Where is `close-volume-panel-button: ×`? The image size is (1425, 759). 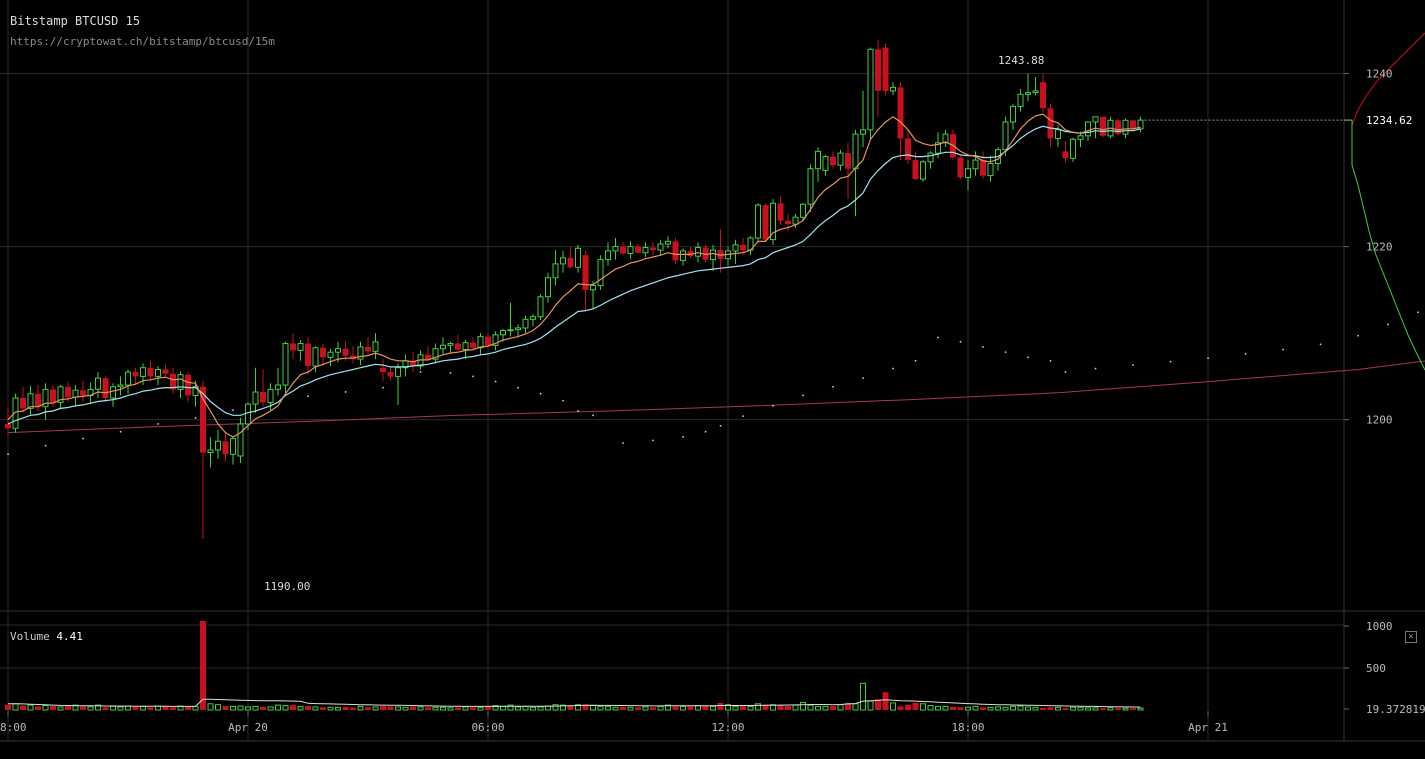 close-volume-panel-button: × is located at coordinates (1411, 637).